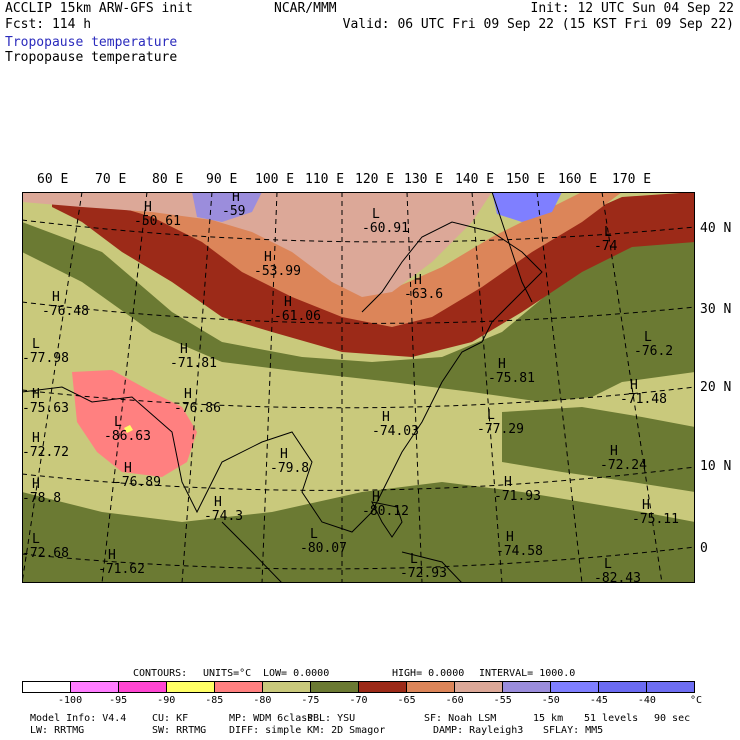 The width and height of the screenshot is (740, 740). I want to click on salmon-patch-south-asia, so click(134, 423).